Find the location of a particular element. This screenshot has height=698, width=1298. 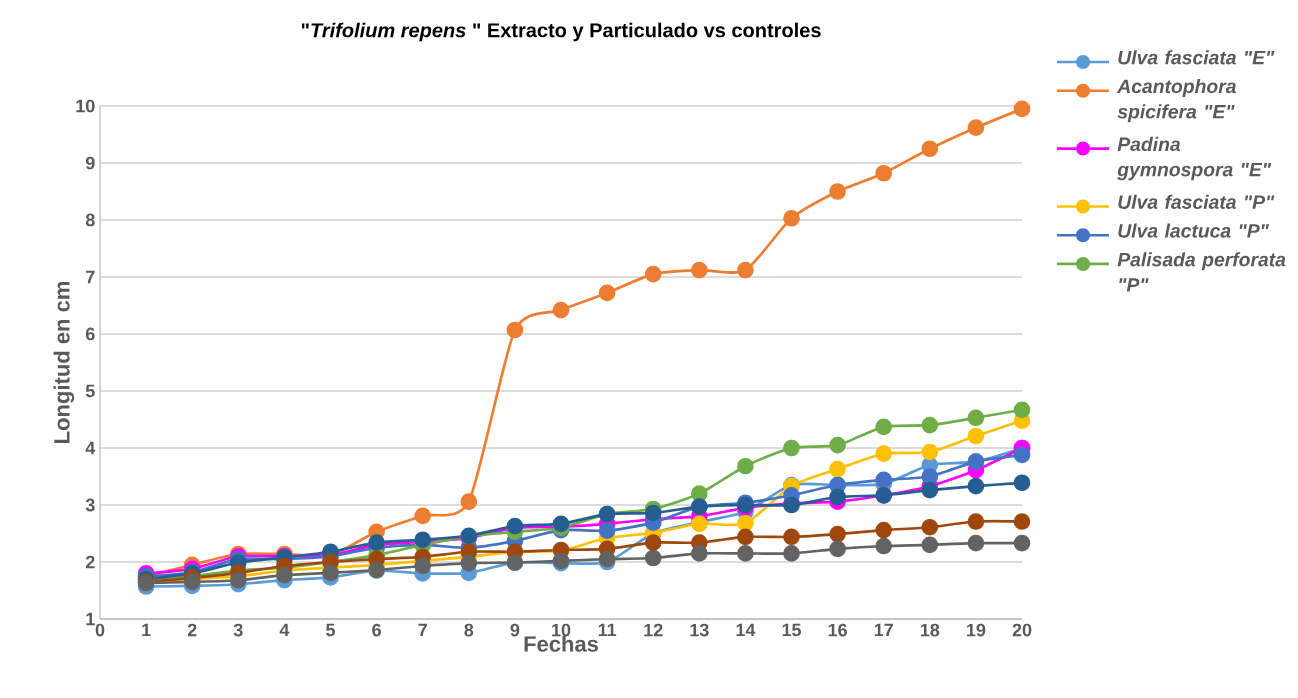

y-axis-title: Longitud en cm is located at coordinates (64, 362).